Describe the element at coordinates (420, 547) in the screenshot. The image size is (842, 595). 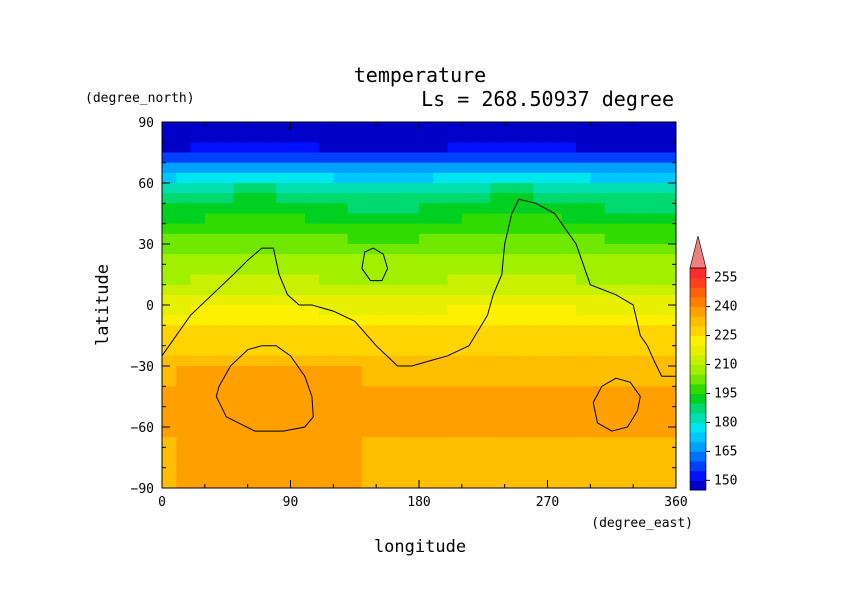
I see `x-axis-title: longitude` at that location.